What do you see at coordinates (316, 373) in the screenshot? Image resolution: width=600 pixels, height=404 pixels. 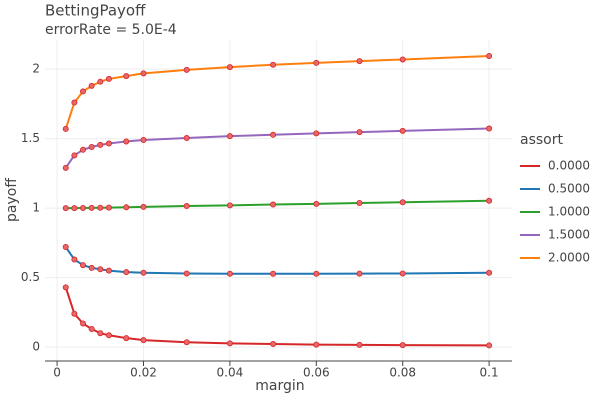 I see `x-tick-label: 0.06` at bounding box center [316, 373].